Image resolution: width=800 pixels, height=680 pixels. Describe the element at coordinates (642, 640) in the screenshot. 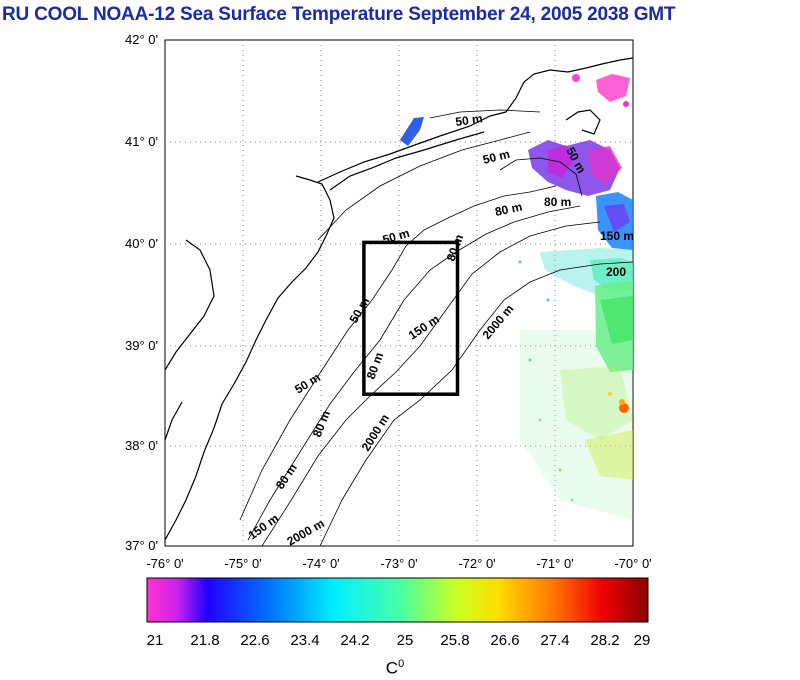

I see `colorbar-tick-label: 29` at that location.